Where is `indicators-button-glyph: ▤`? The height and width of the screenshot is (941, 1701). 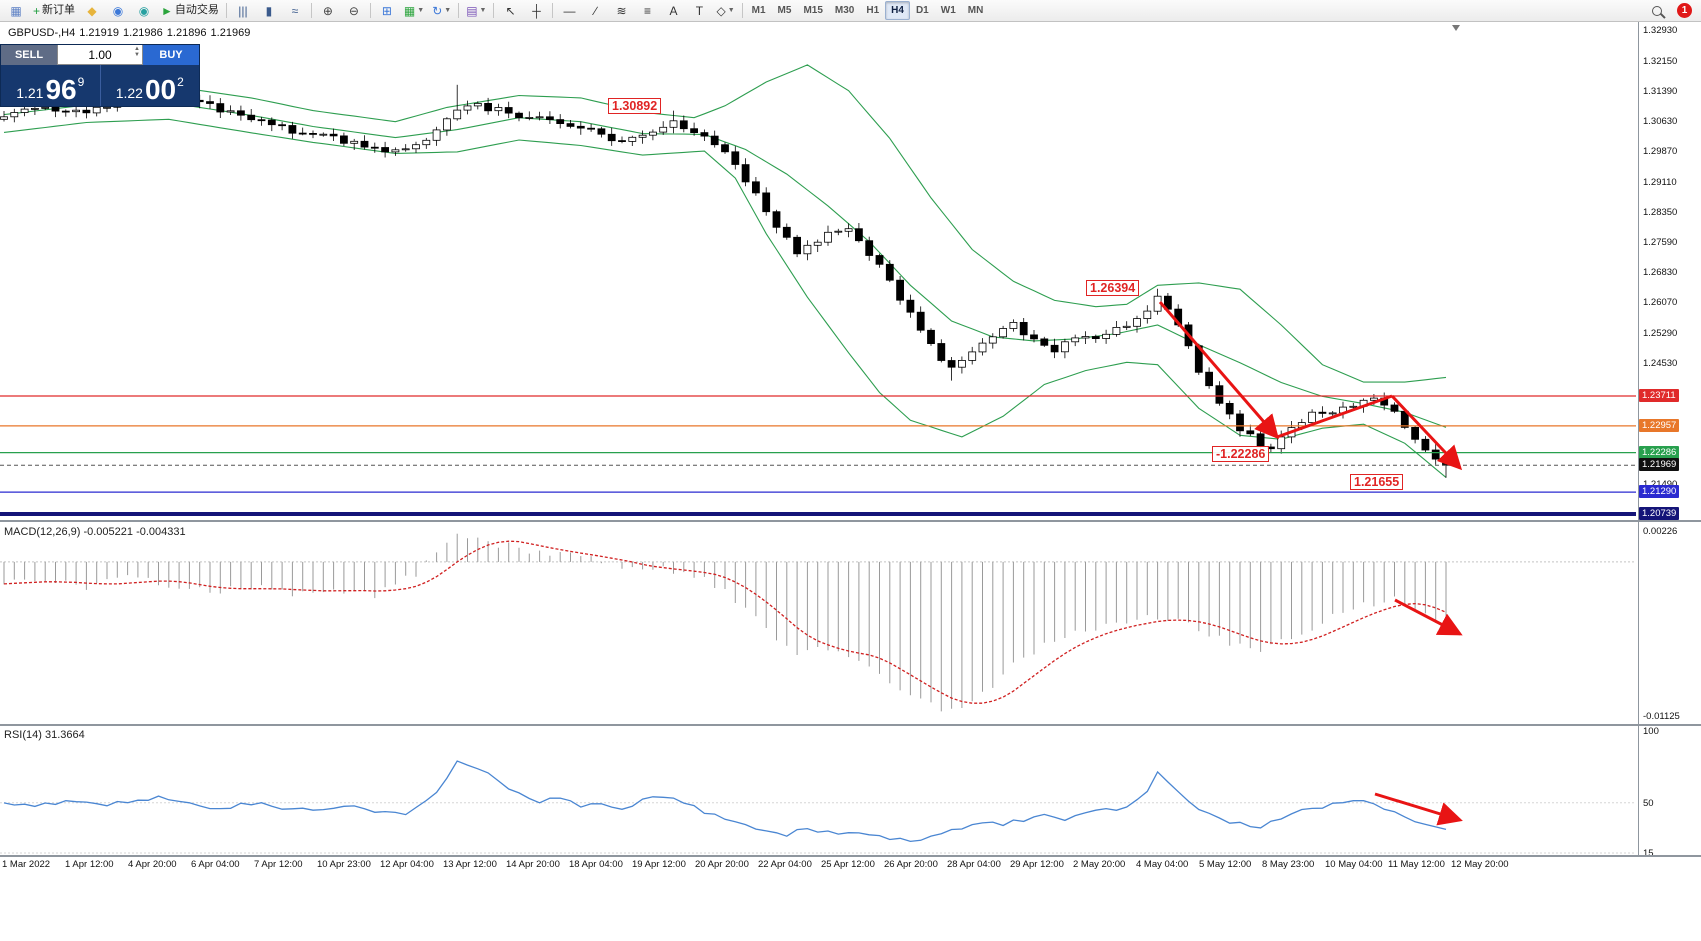 indicators-button-glyph: ▤ is located at coordinates (472, 10).